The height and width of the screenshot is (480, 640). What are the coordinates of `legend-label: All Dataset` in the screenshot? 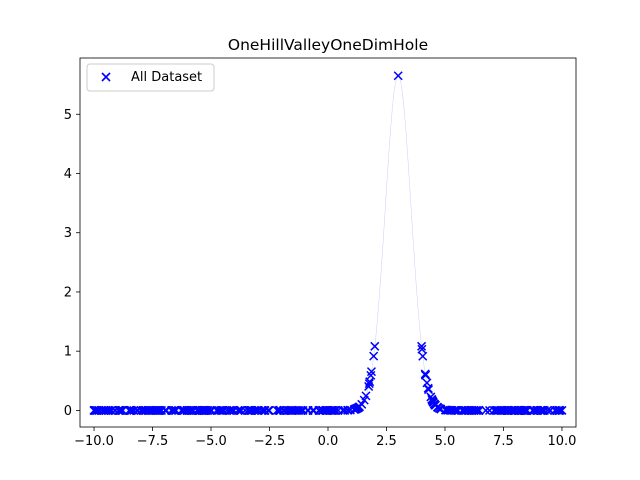 It's located at (166, 77).